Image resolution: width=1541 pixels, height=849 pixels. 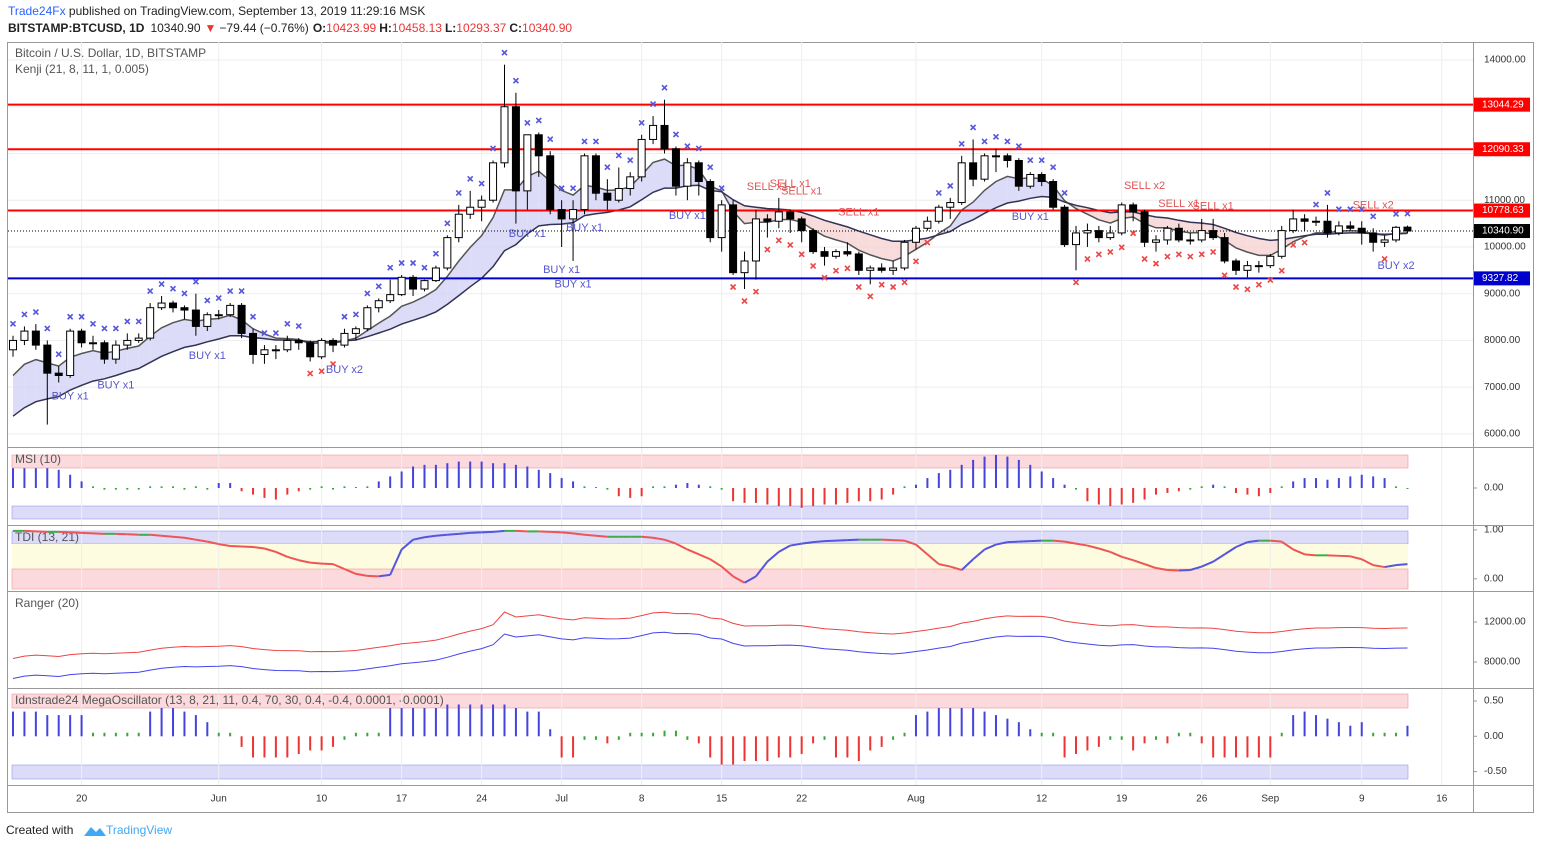 I want to click on signal-label: SELL x1, so click(x=767, y=187).